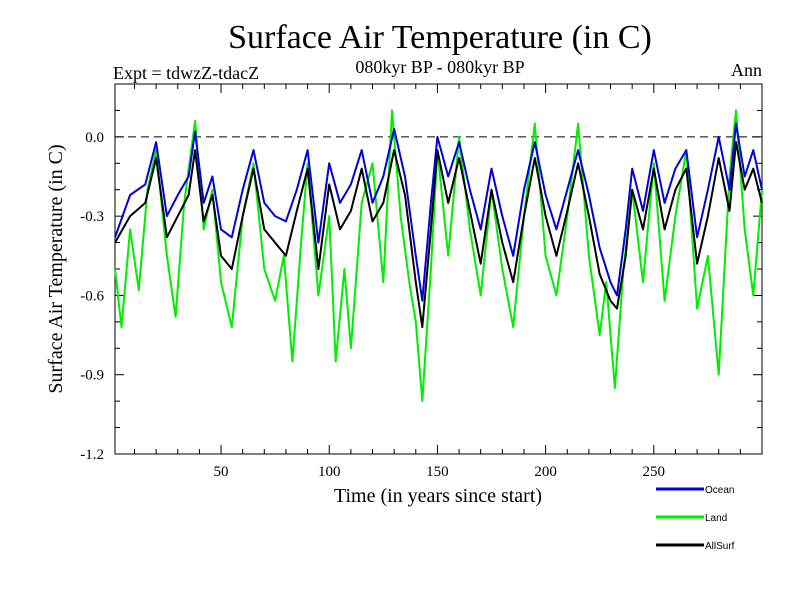 This screenshot has height=600, width=800. Describe the element at coordinates (654, 472) in the screenshot. I see `x-tick-label: 250` at that location.